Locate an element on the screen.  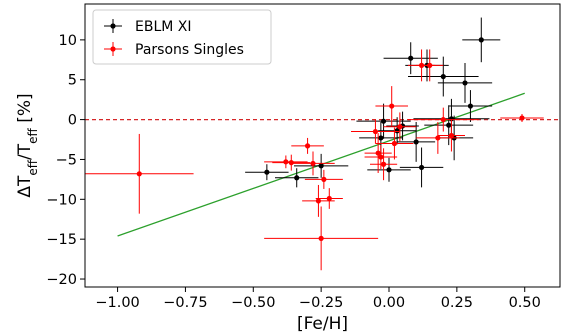
y-axis: −20 −15 −10 −5 0 5 10 is located at coordinates (65, 160).